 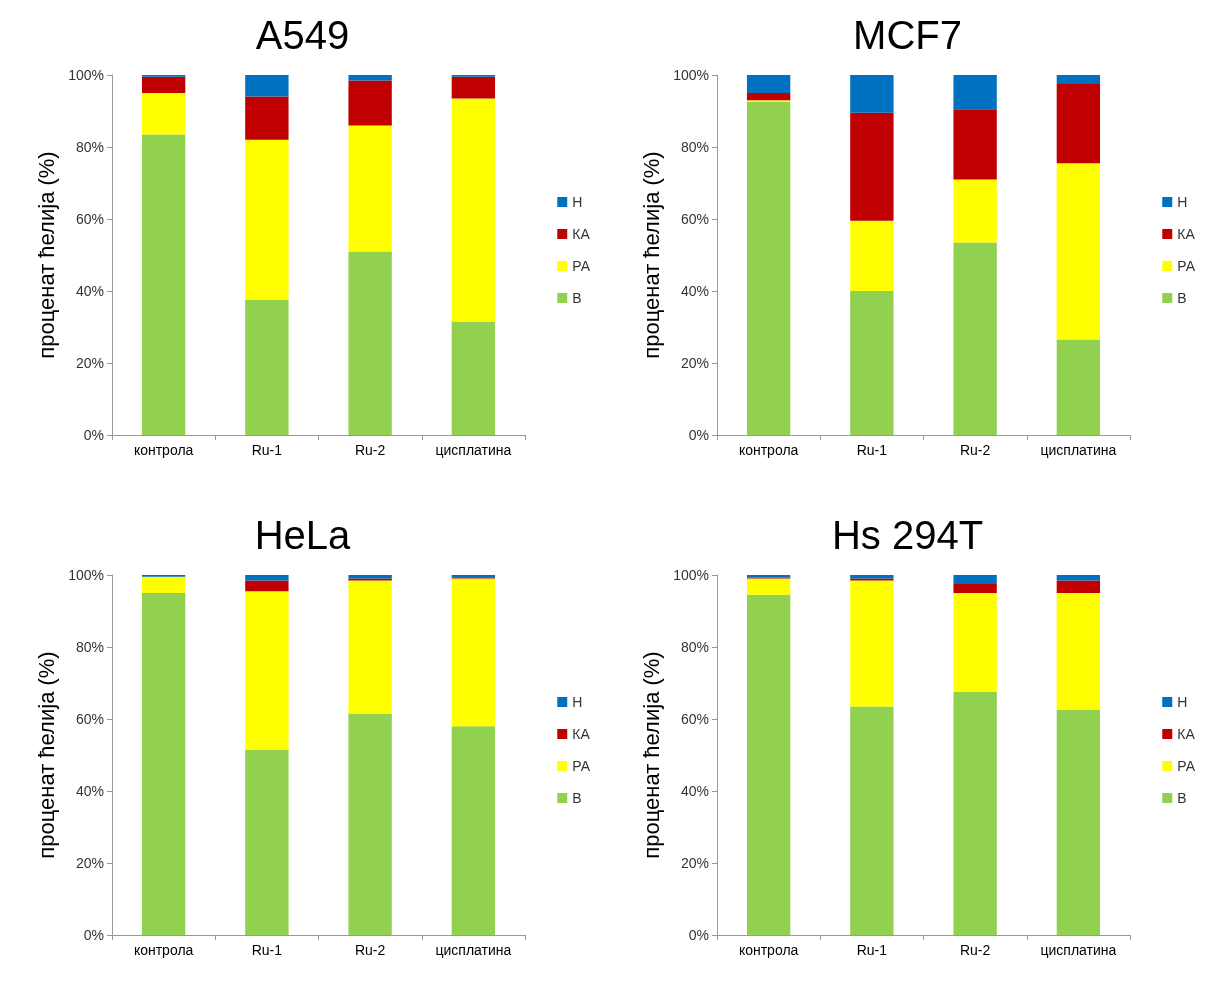 What do you see at coordinates (303, 535) in the screenshot?
I see `chart-title: HeLa` at bounding box center [303, 535].